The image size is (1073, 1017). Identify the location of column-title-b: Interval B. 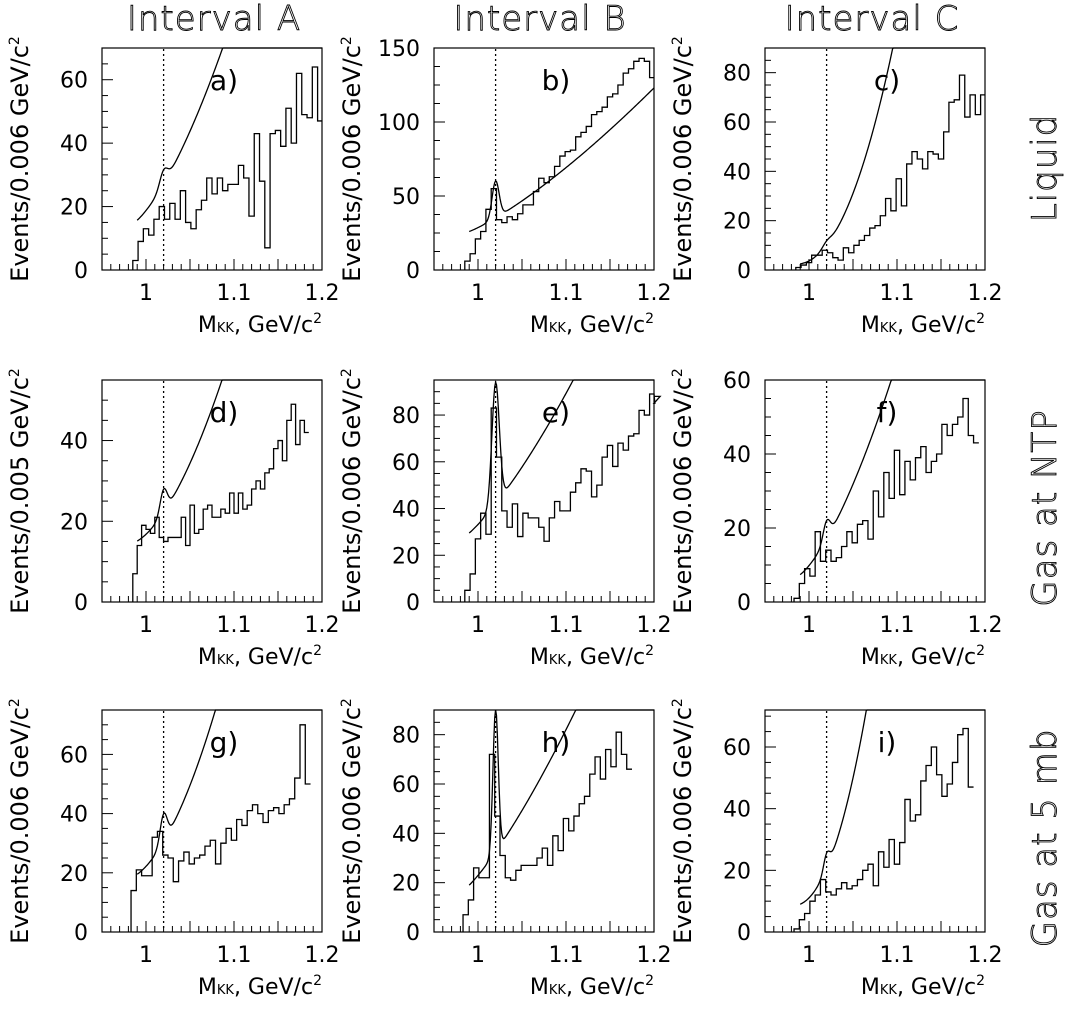
(539, 19).